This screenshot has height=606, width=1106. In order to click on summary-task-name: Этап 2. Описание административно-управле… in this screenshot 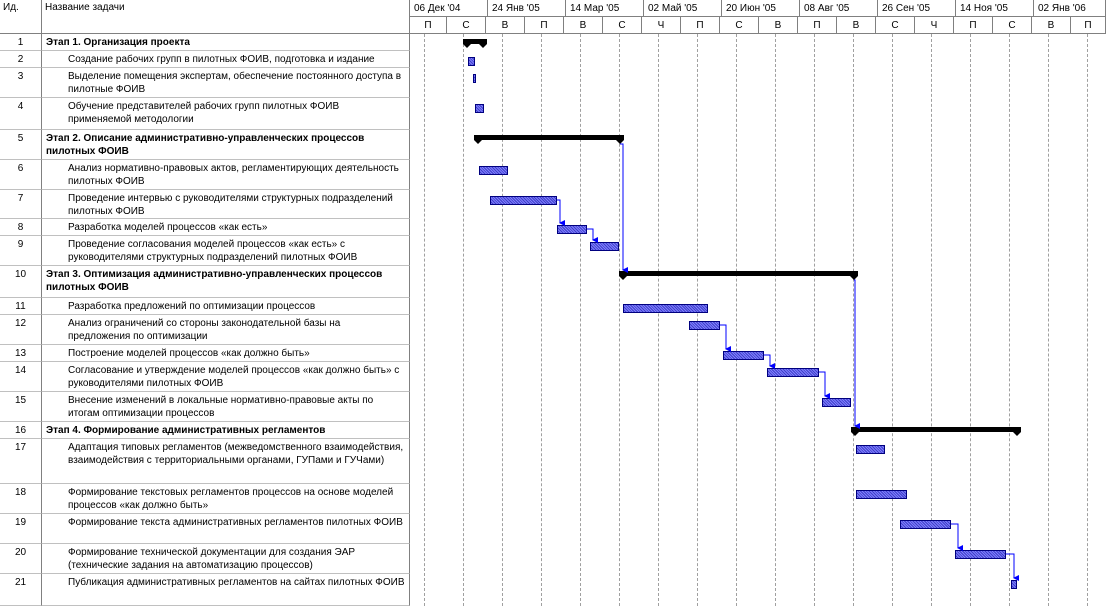, I will do `click(226, 145)`.